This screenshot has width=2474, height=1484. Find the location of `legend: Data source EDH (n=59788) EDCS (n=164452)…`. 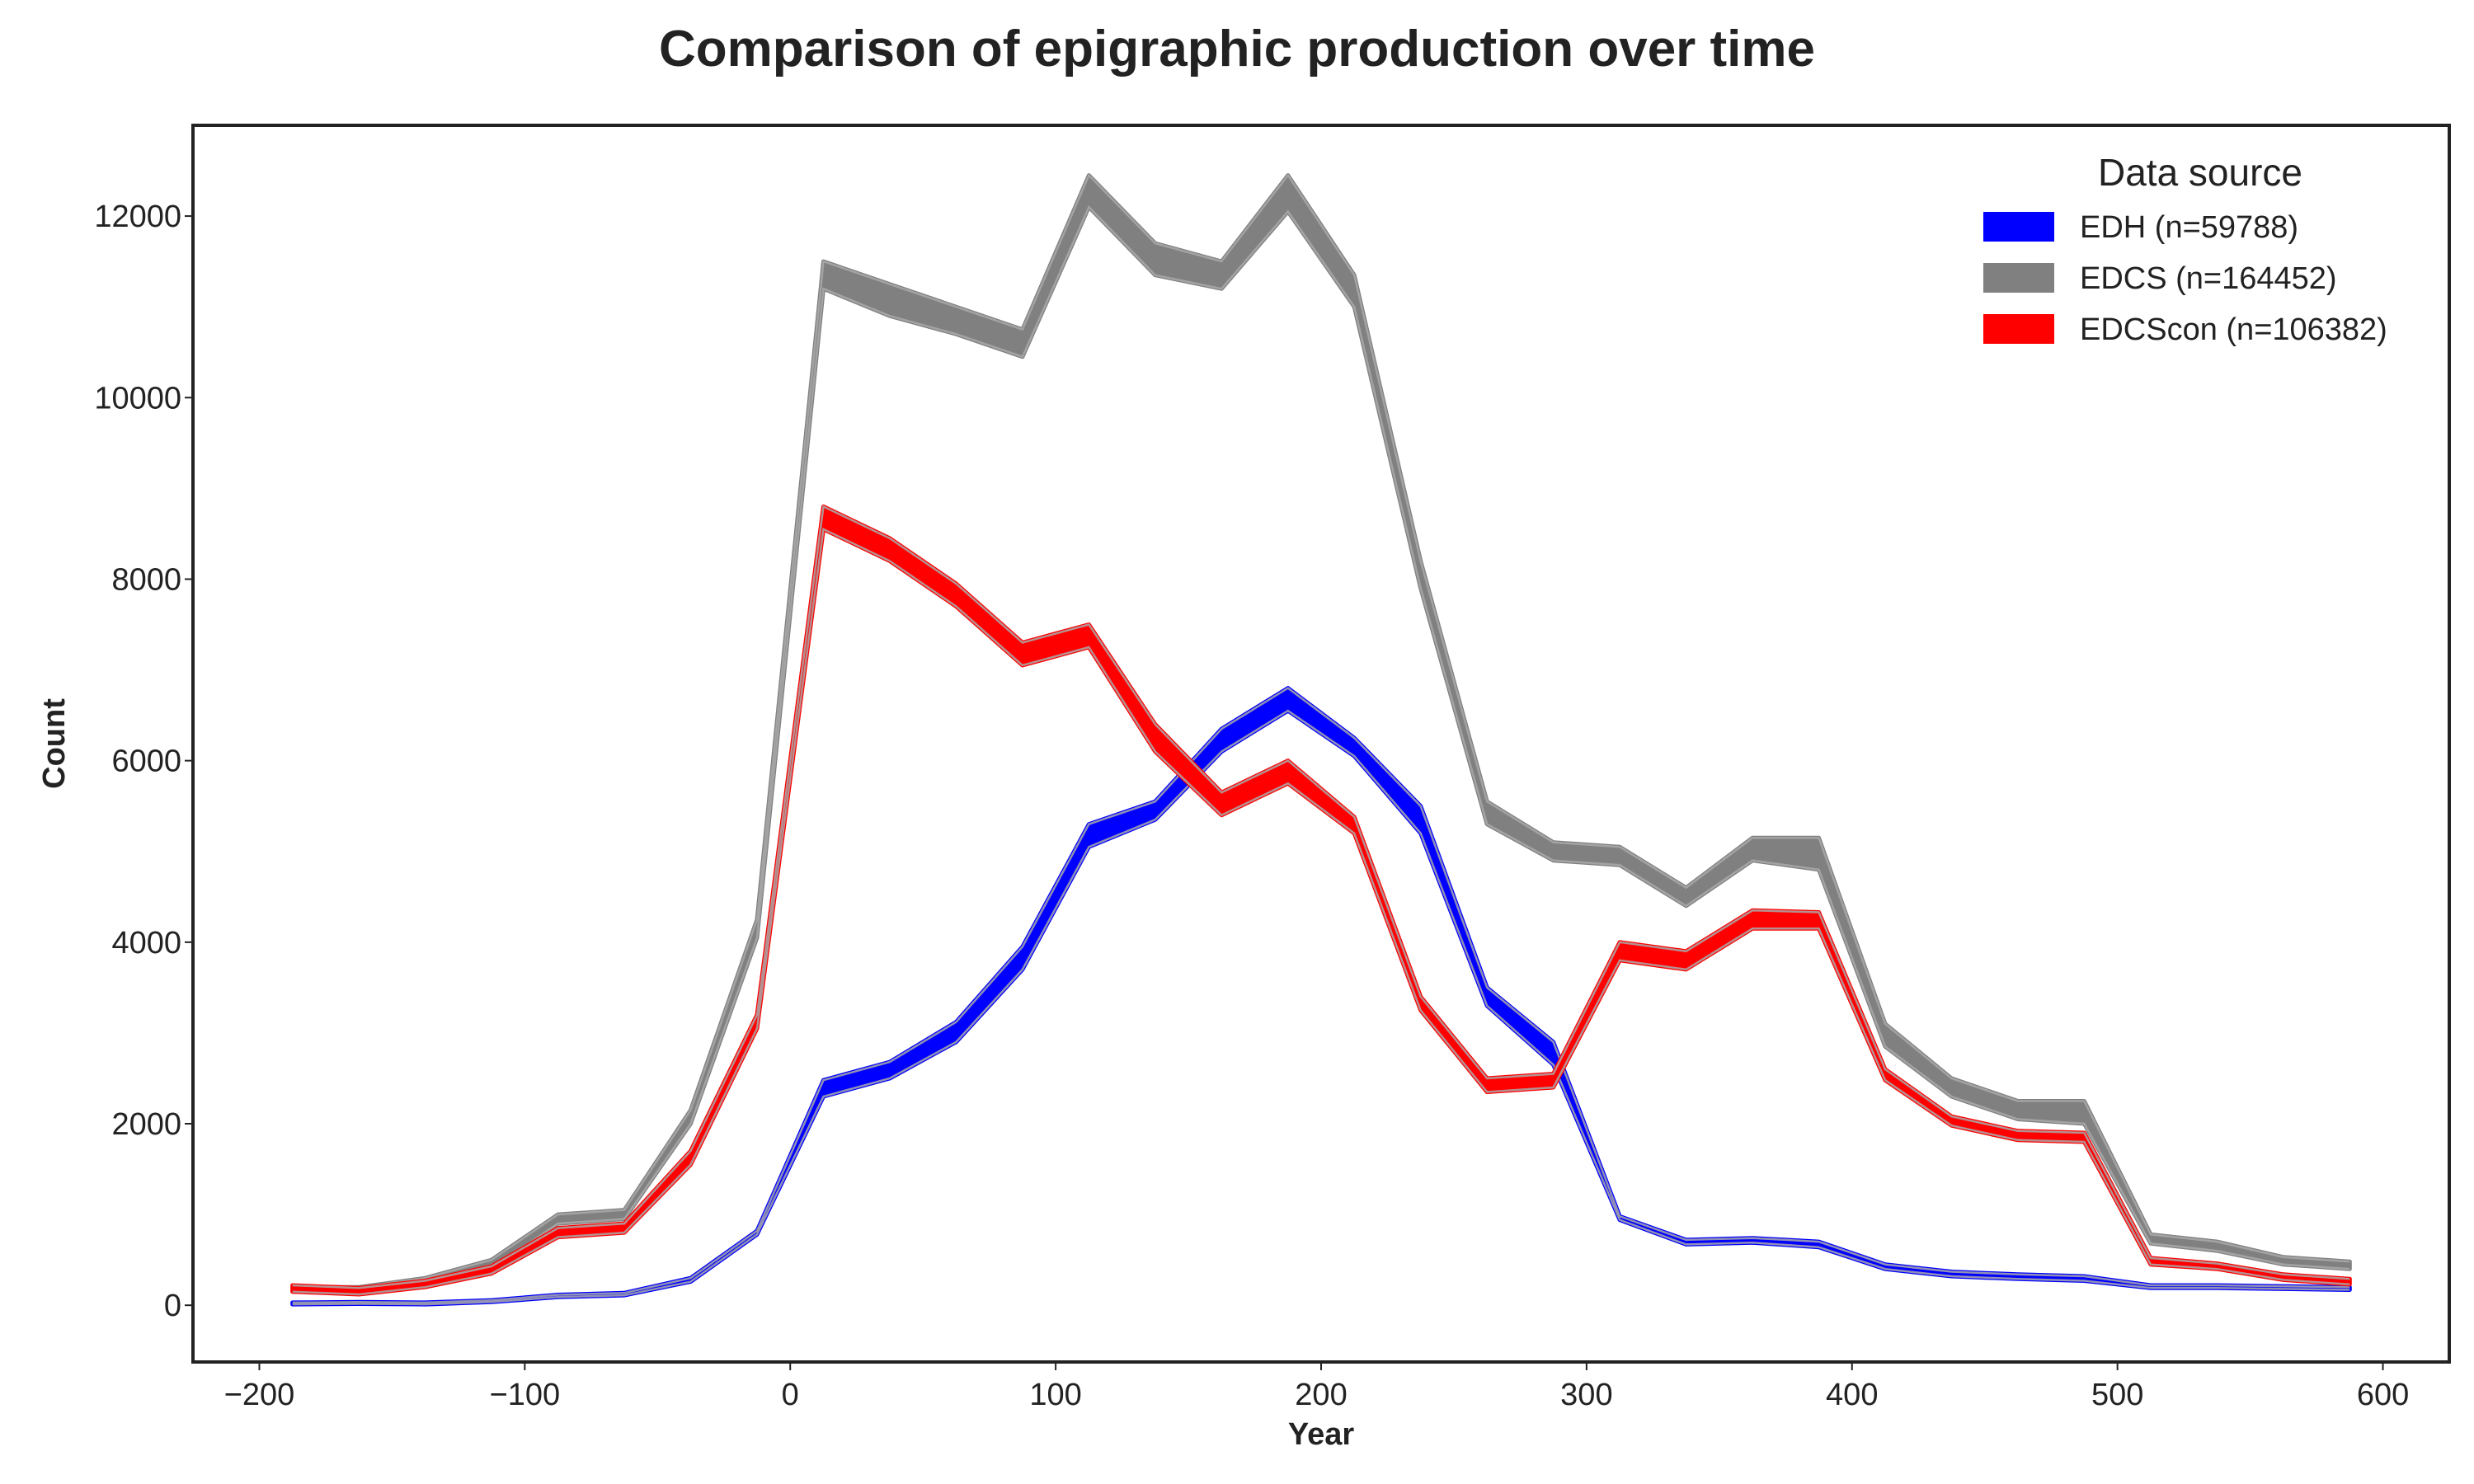

legend: Data source EDH (n=59788) EDCS (n=164452)… is located at coordinates (2185, 249).